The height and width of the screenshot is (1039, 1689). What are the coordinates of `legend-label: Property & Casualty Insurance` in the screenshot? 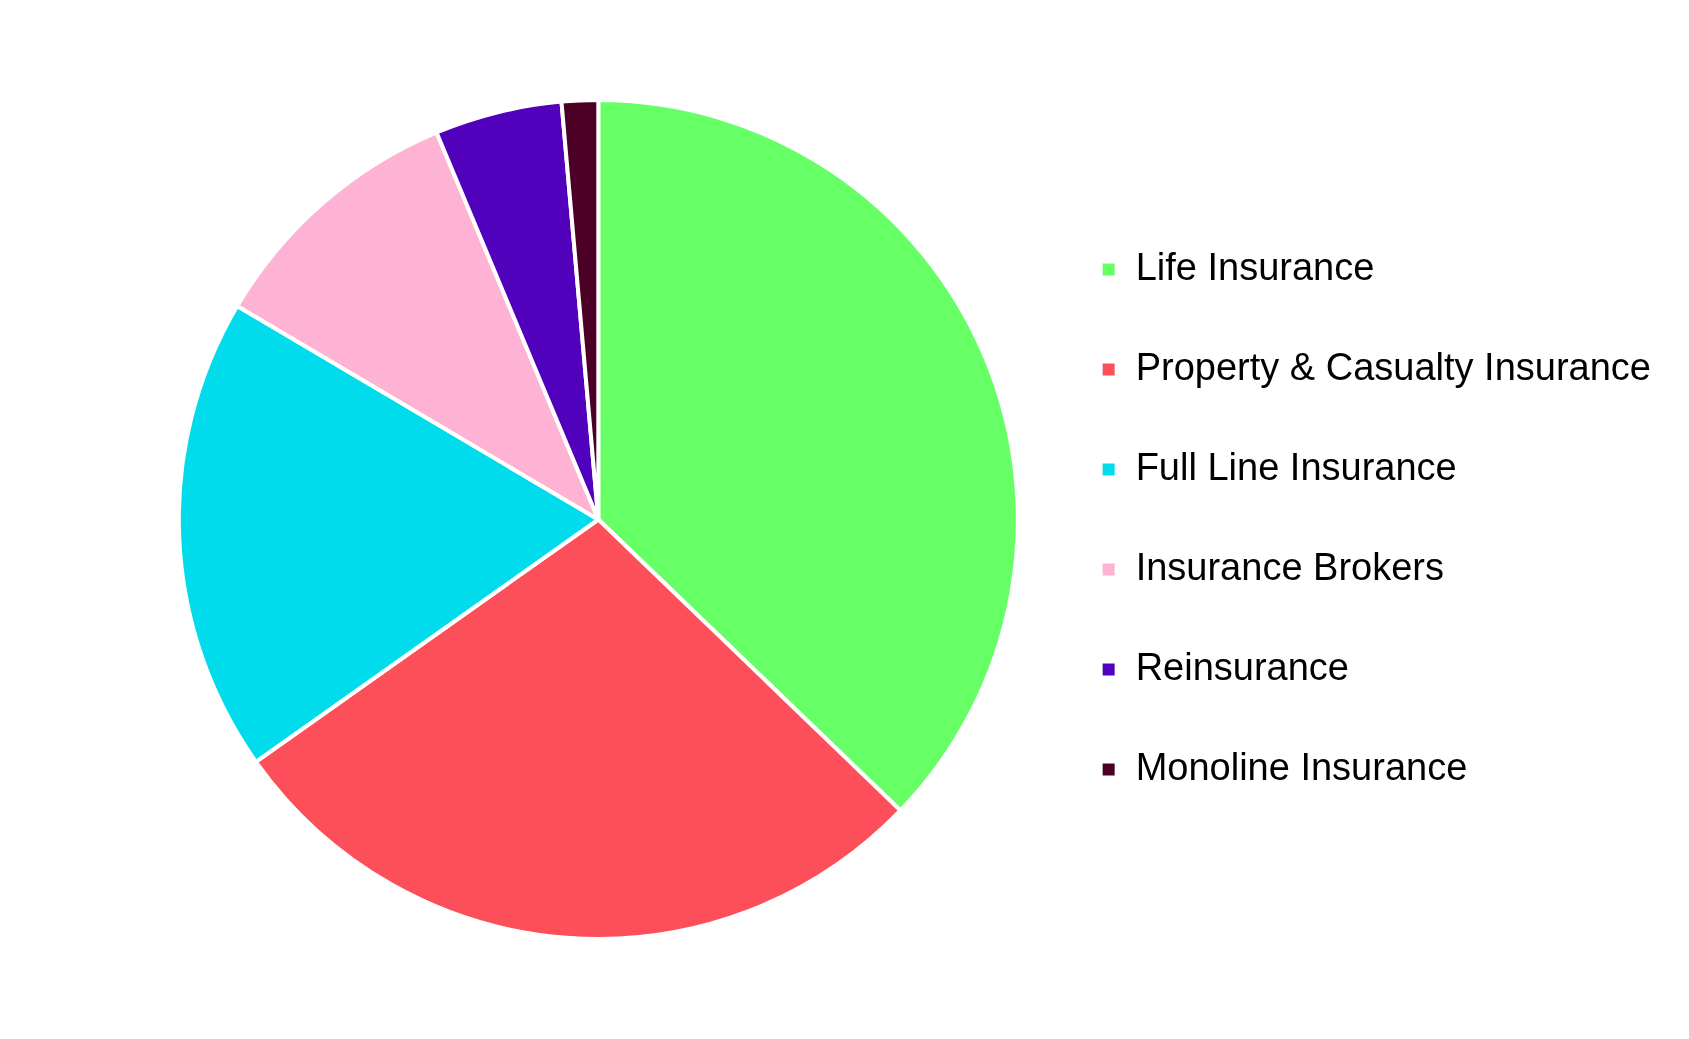 It's located at (1393, 366).